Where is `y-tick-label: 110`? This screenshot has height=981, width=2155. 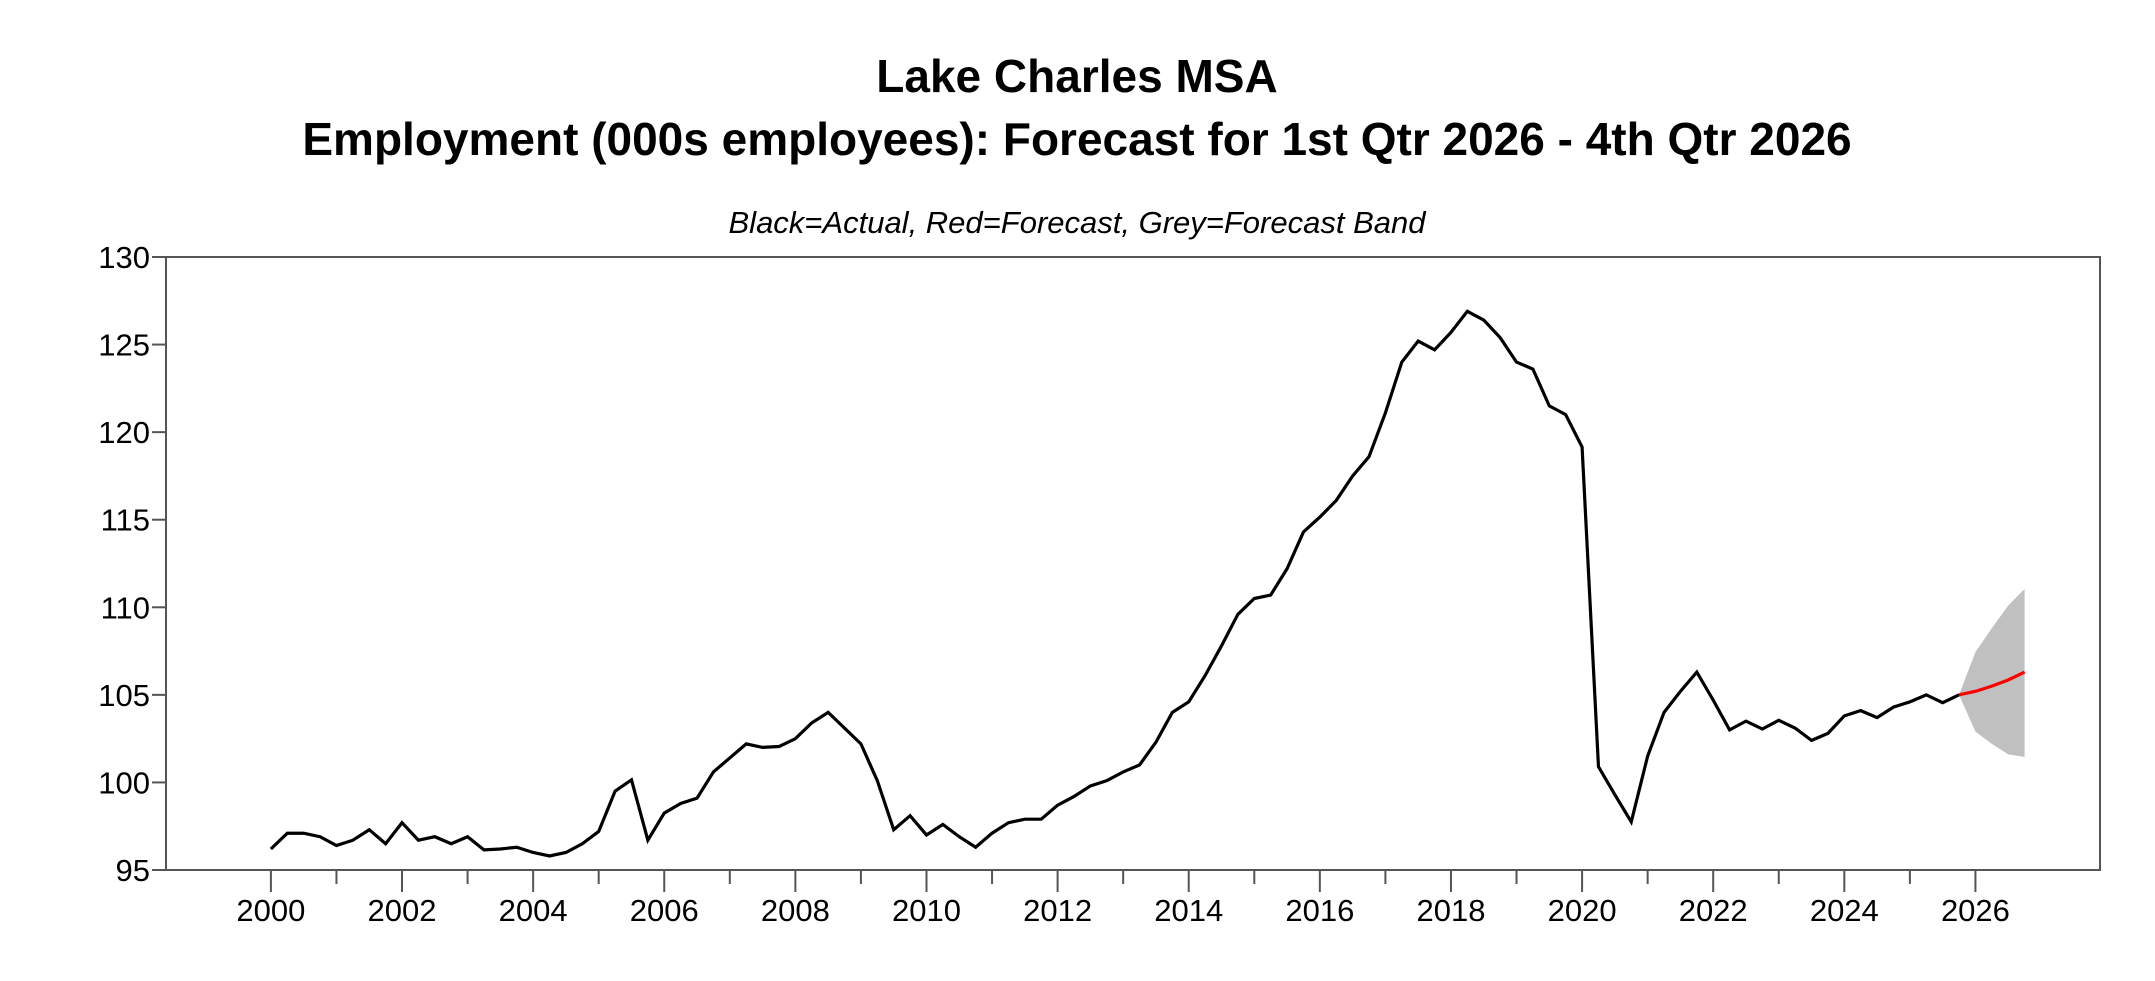
y-tick-label: 110 is located at coordinates (125, 607).